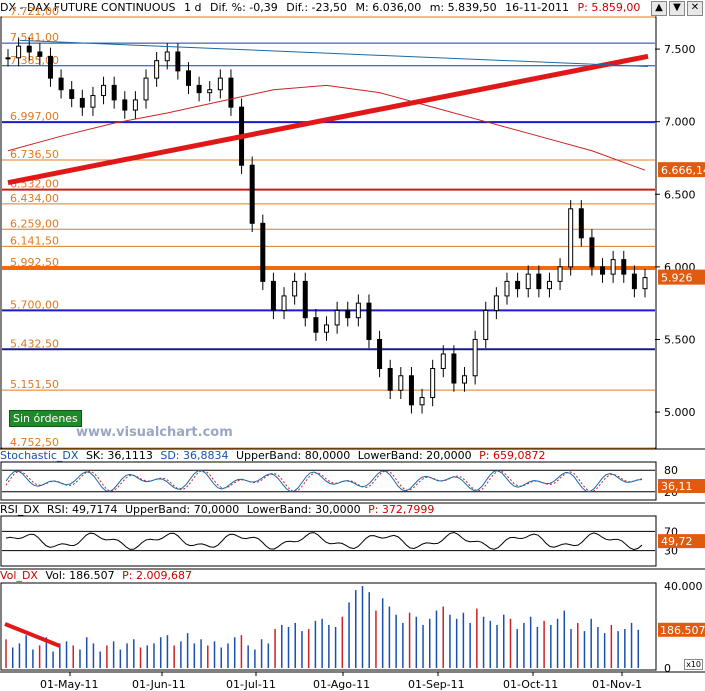 This screenshot has width=705, height=691. I want to click on close-button: ✕, so click(695, 8).